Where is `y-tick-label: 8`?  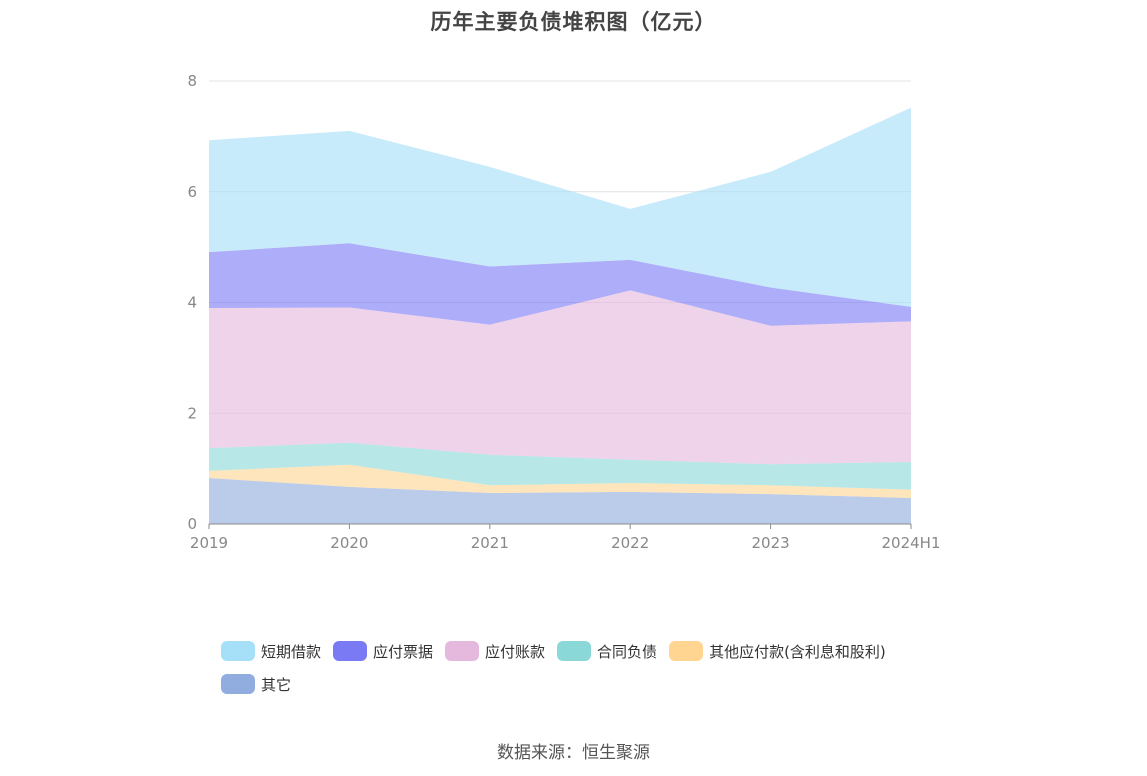
y-tick-label: 8 is located at coordinates (192, 81).